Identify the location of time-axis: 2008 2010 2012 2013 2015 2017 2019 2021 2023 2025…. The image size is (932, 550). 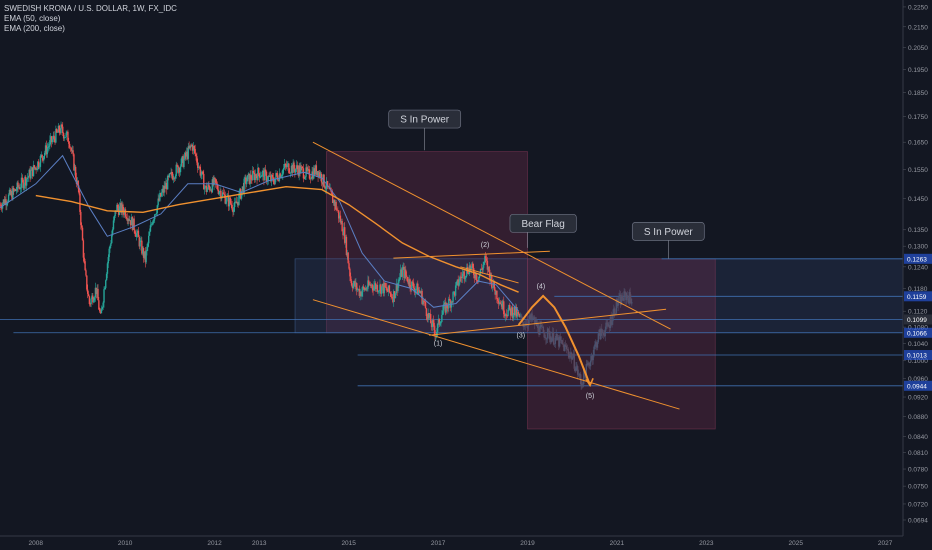
(466, 542).